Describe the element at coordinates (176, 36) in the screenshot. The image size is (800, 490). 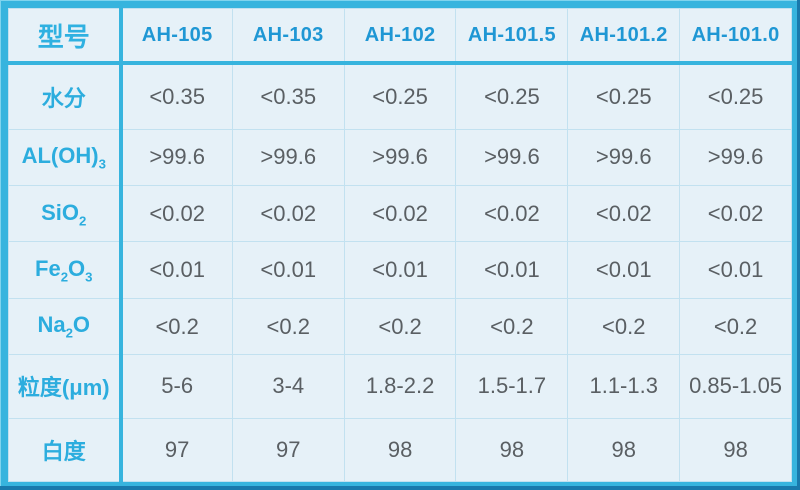
I see `column-header-ah-105: AH-105` at that location.